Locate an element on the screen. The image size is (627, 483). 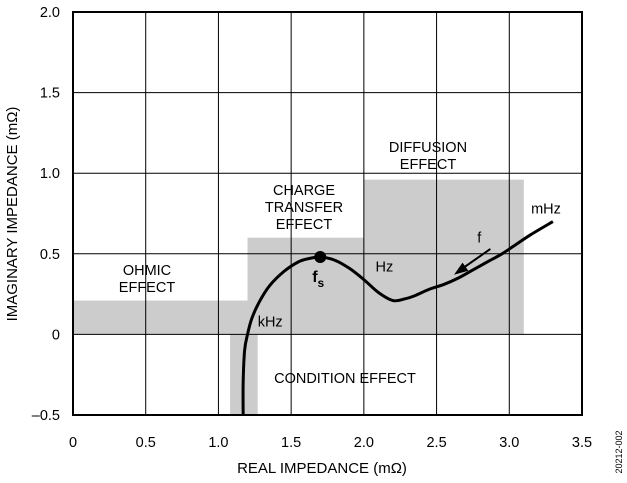
x-tick-label: 2.0 is located at coordinates (364, 443).